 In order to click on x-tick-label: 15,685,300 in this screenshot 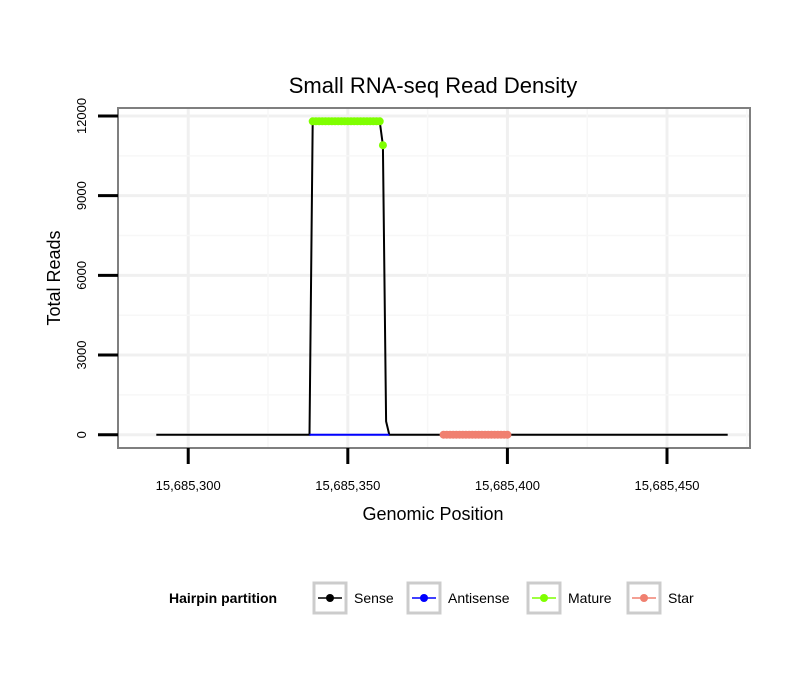, I will do `click(188, 485)`.